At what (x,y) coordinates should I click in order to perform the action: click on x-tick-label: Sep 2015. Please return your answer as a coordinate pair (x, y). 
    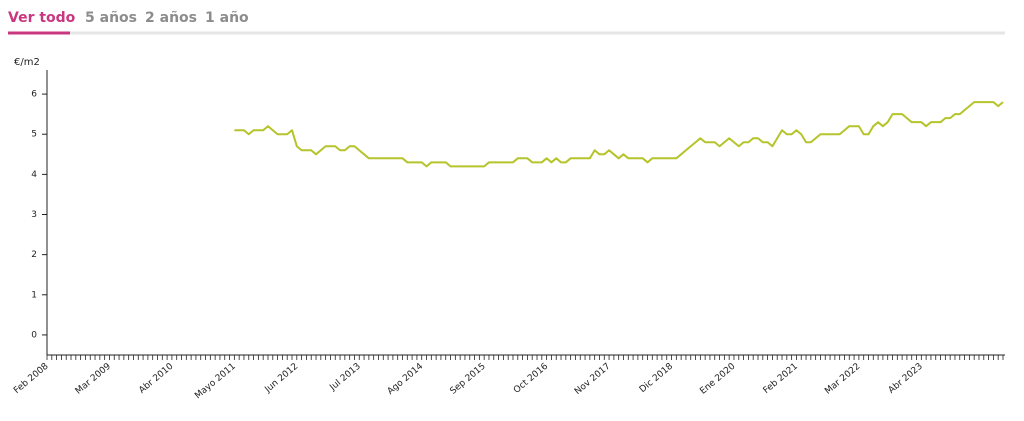
    Looking at the image, I should click on (468, 379).